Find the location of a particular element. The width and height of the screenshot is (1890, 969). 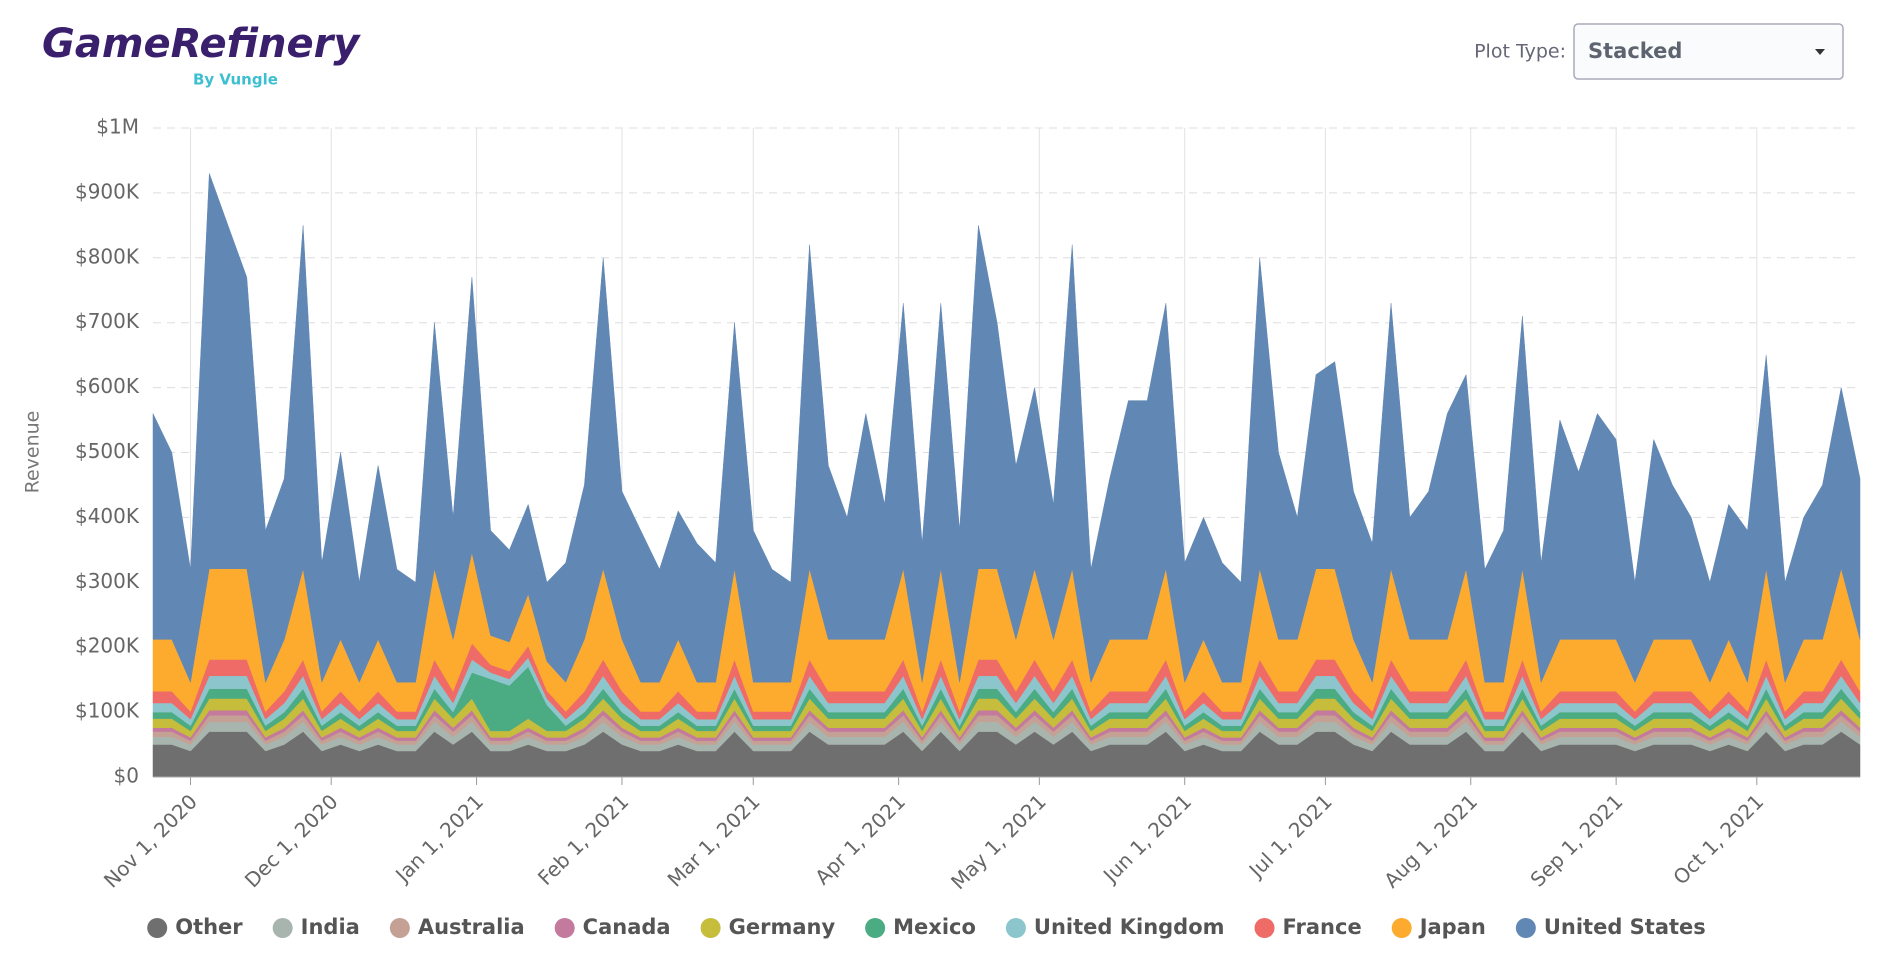

legend-label: Australia is located at coordinates (471, 927).